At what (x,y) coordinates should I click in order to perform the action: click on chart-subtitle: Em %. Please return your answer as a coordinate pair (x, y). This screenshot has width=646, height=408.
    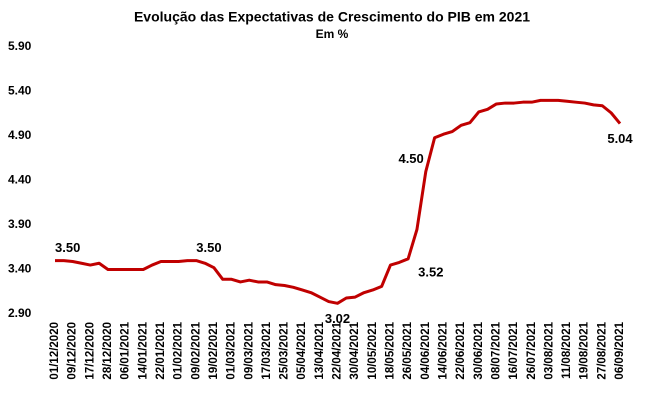
    Looking at the image, I should click on (332, 34).